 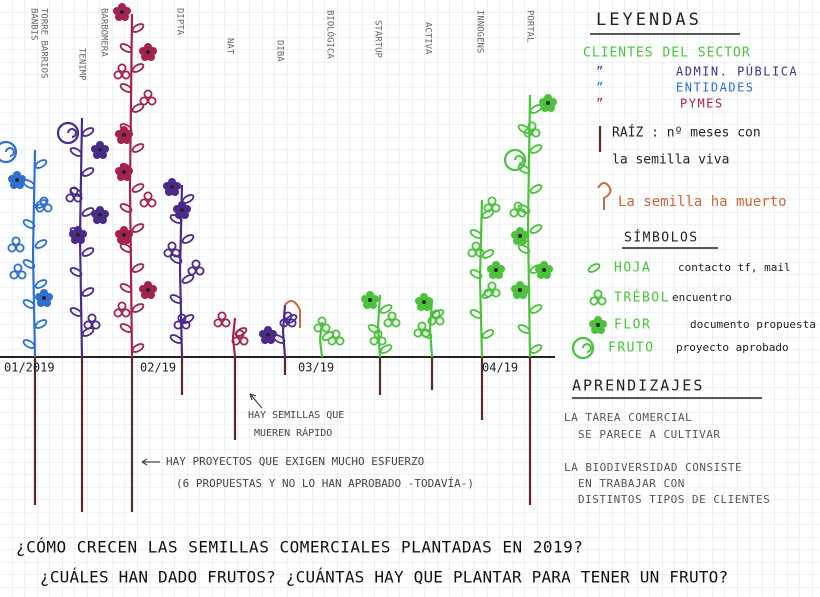 I want to click on legend-title: LEYENDAS, so click(x=649, y=20).